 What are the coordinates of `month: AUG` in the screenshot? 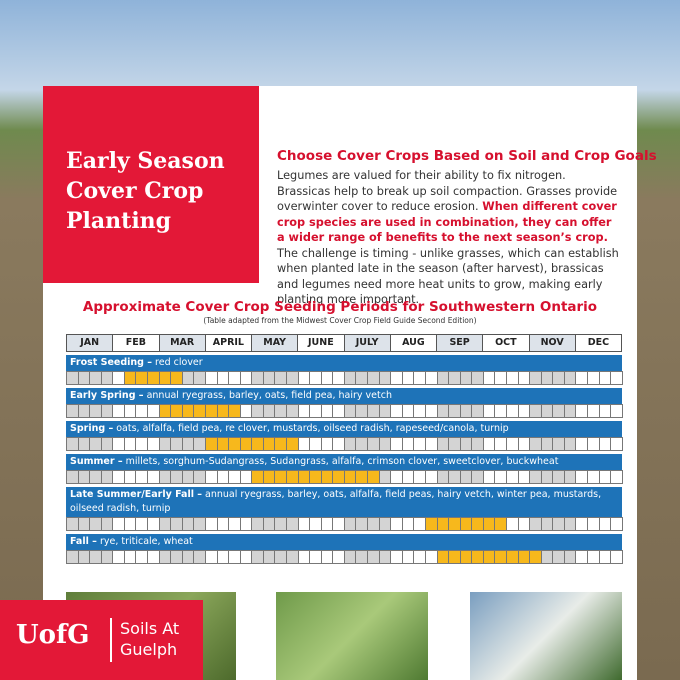 It's located at (413, 343).